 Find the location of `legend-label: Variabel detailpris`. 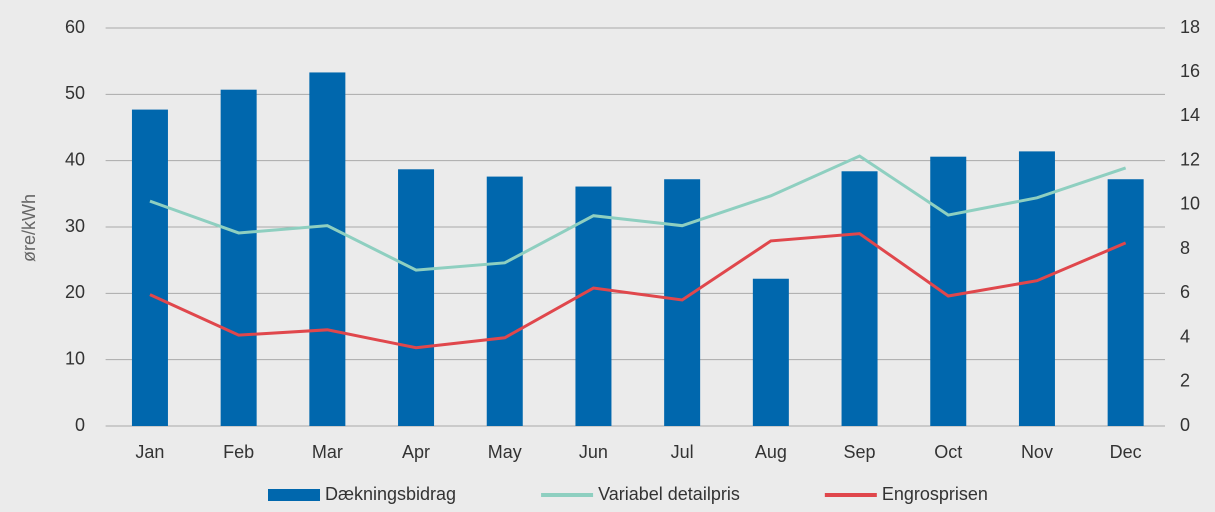

legend-label: Variabel detailpris is located at coordinates (669, 494).